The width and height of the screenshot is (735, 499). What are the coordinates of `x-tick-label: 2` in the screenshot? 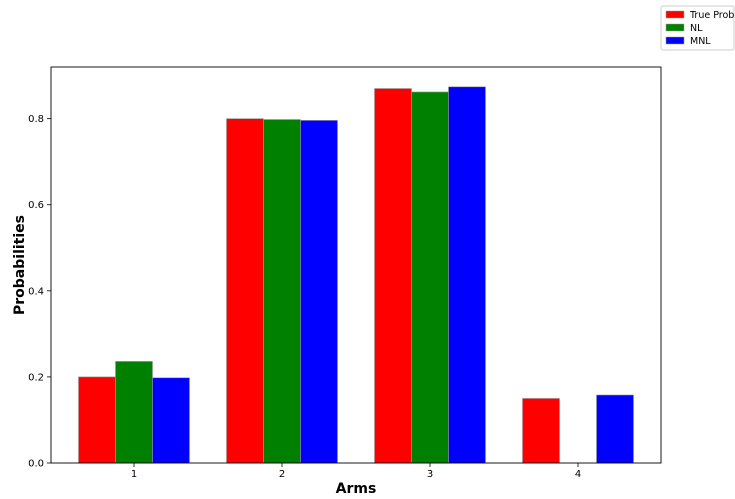 It's located at (282, 474).